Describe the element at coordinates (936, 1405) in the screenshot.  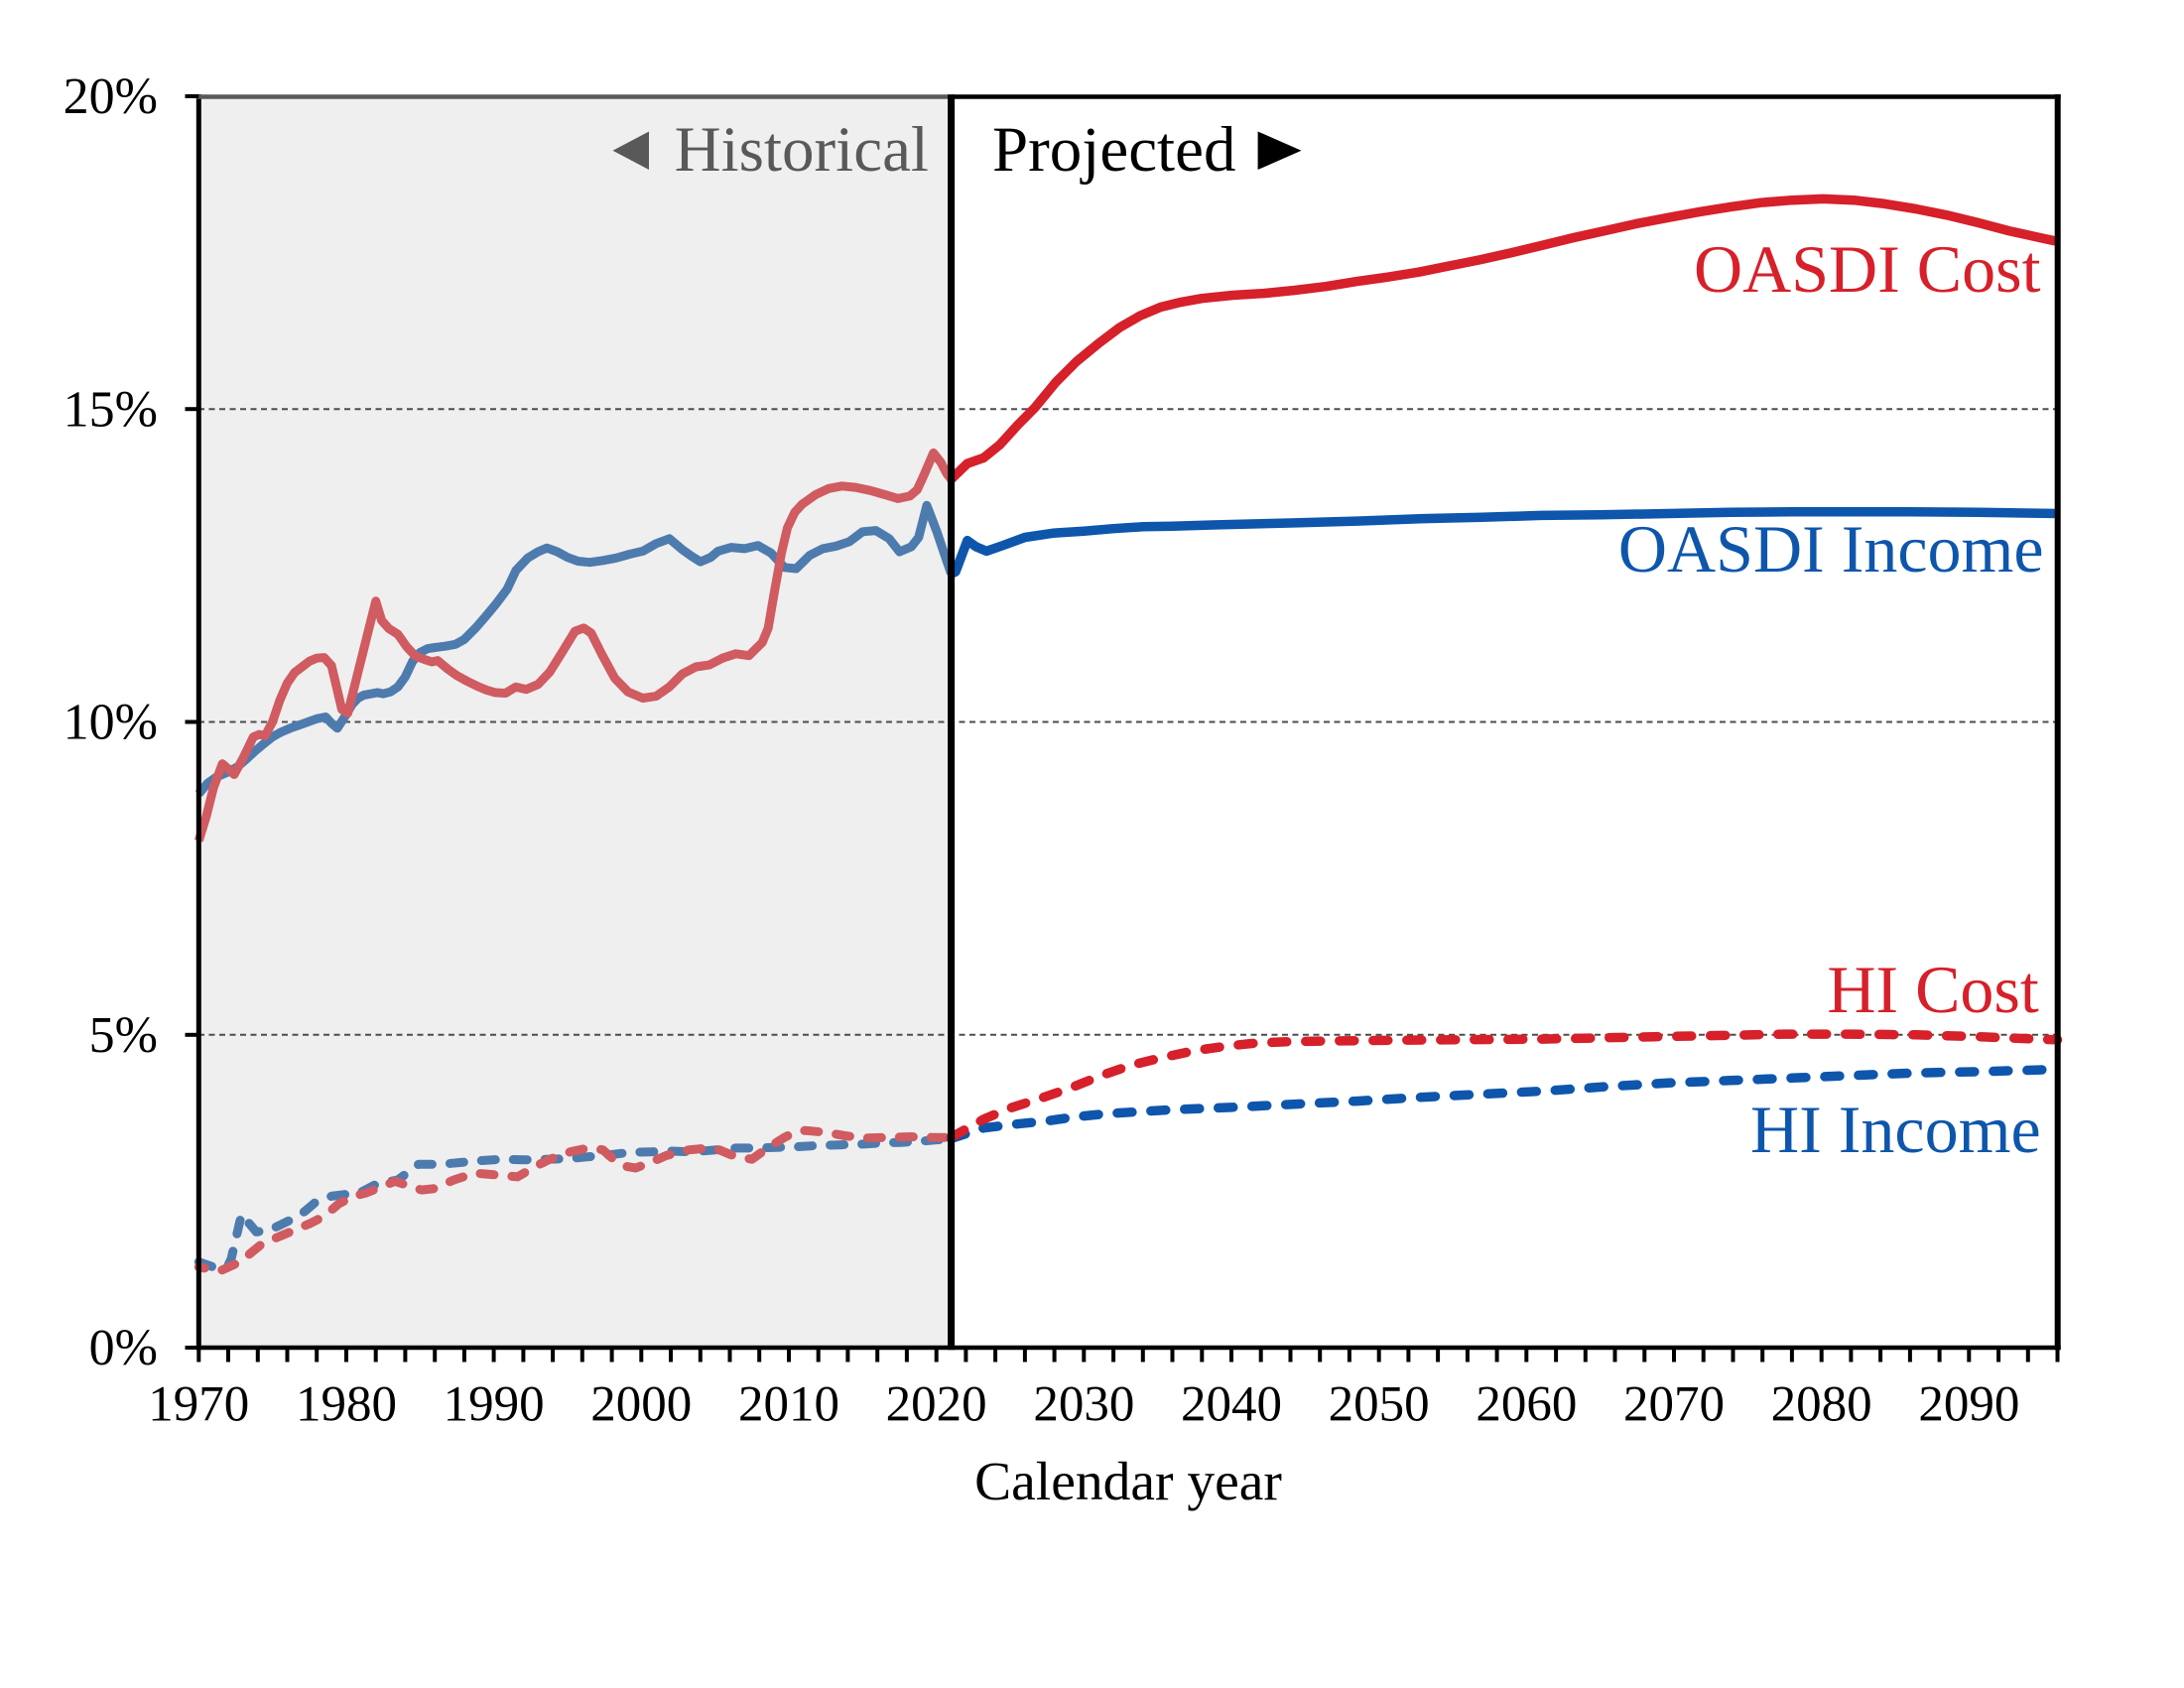
I see `svg-text: 2020` at that location.